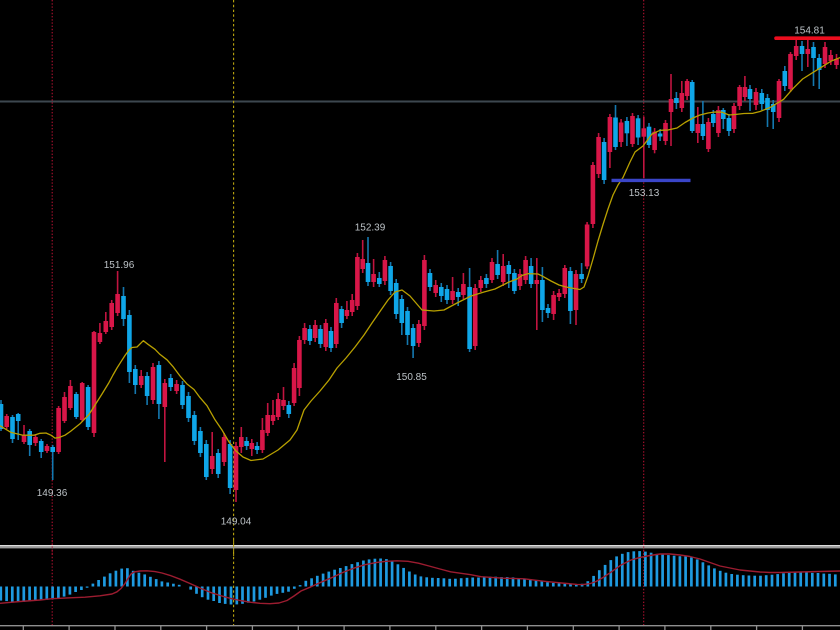 Image resolution: width=840 pixels, height=630 pixels. I want to click on svg-text: 153.13, so click(644, 193).